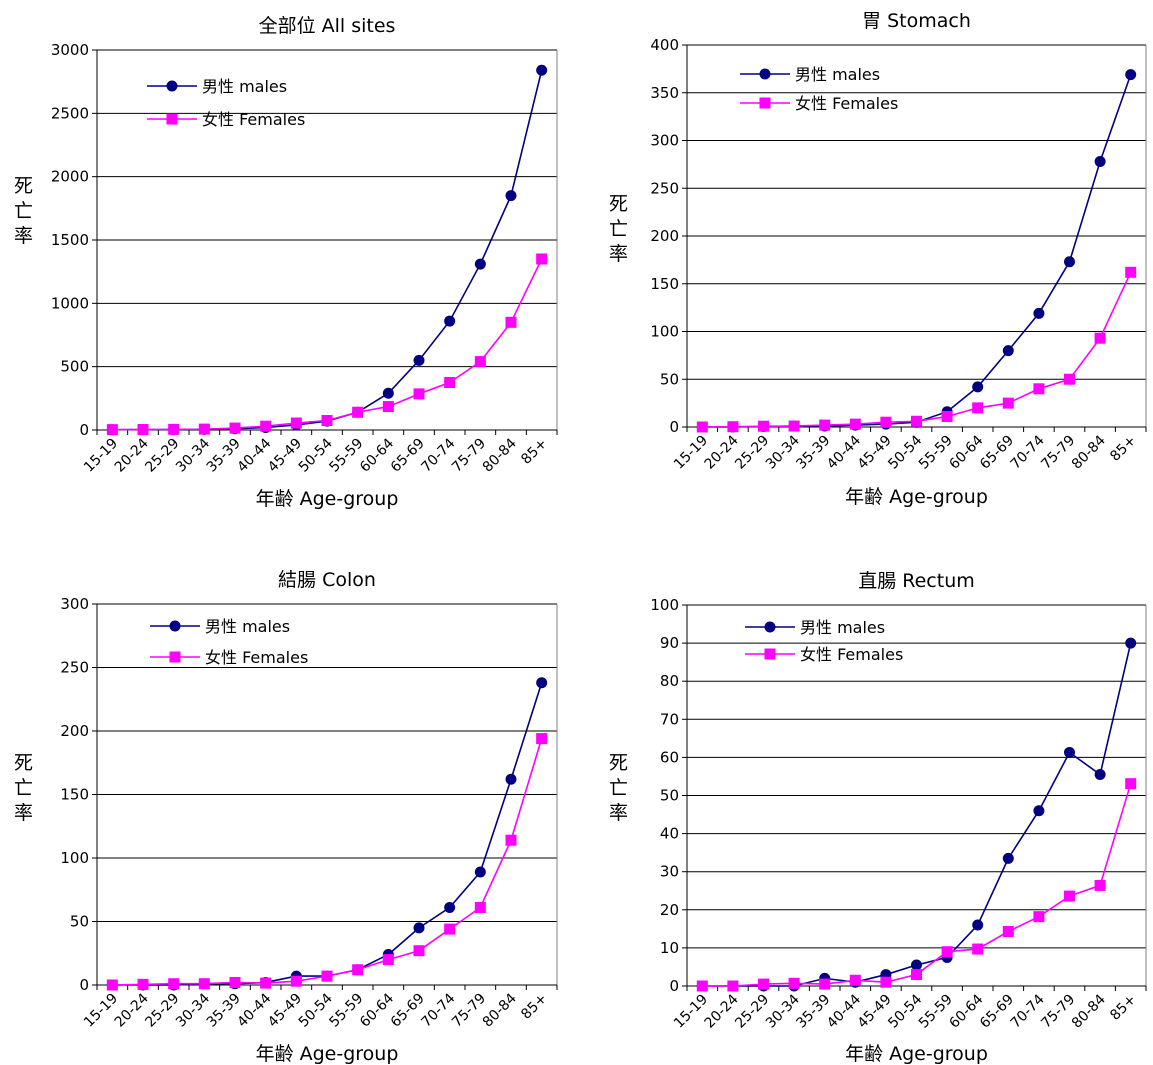  I want to click on y-tick-label: 2000, so click(70, 177).